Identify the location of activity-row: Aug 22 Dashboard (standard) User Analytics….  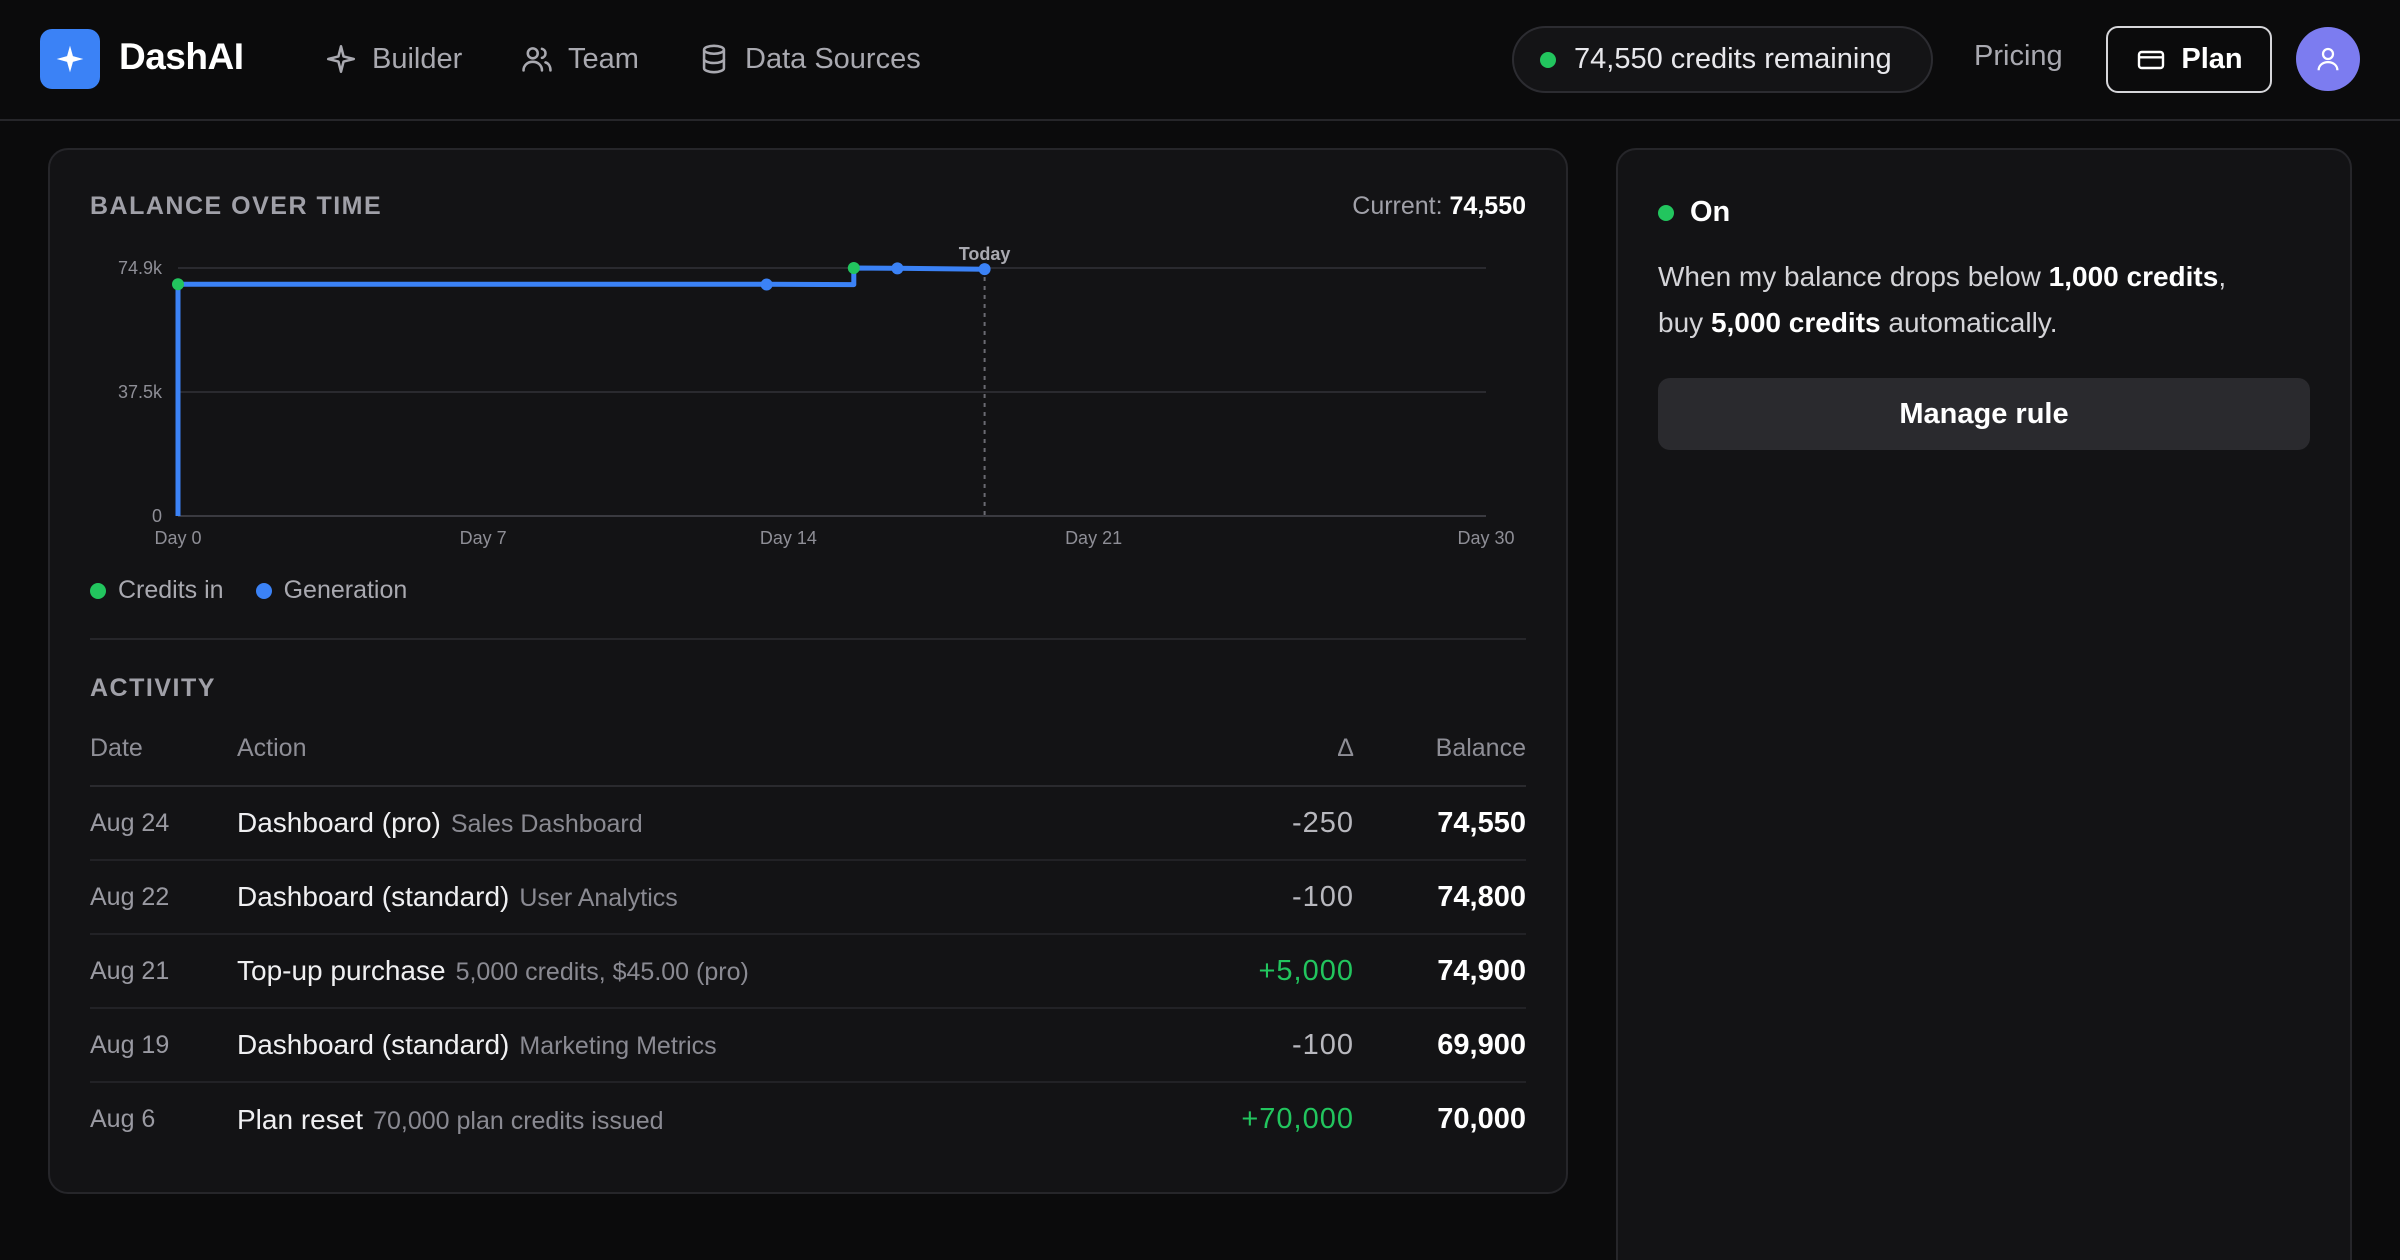
(808, 897).